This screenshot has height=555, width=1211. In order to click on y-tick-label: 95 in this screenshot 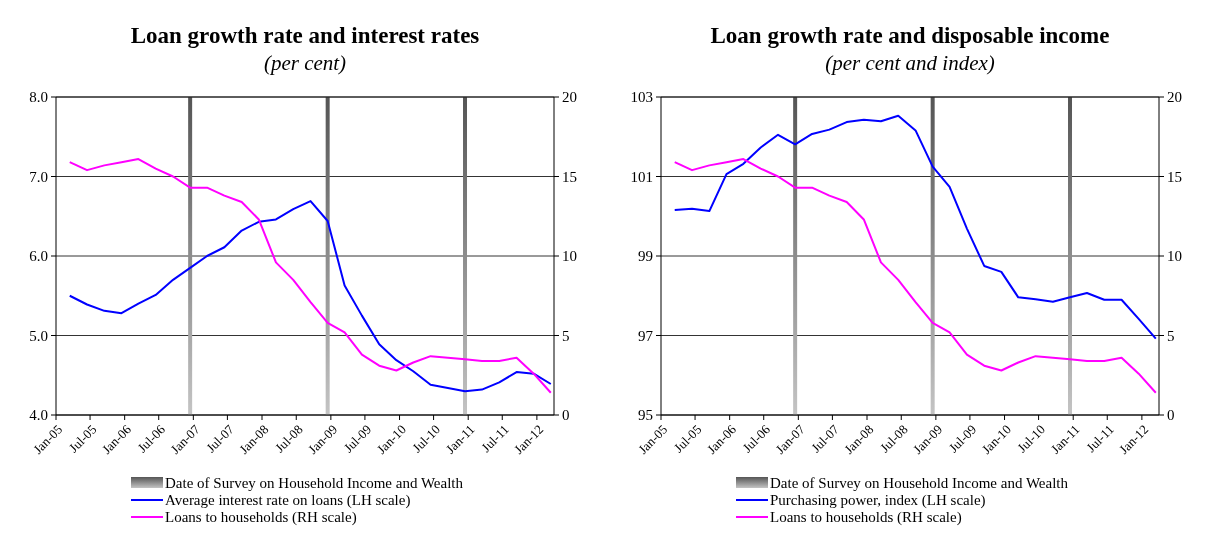, I will do `click(645, 415)`.